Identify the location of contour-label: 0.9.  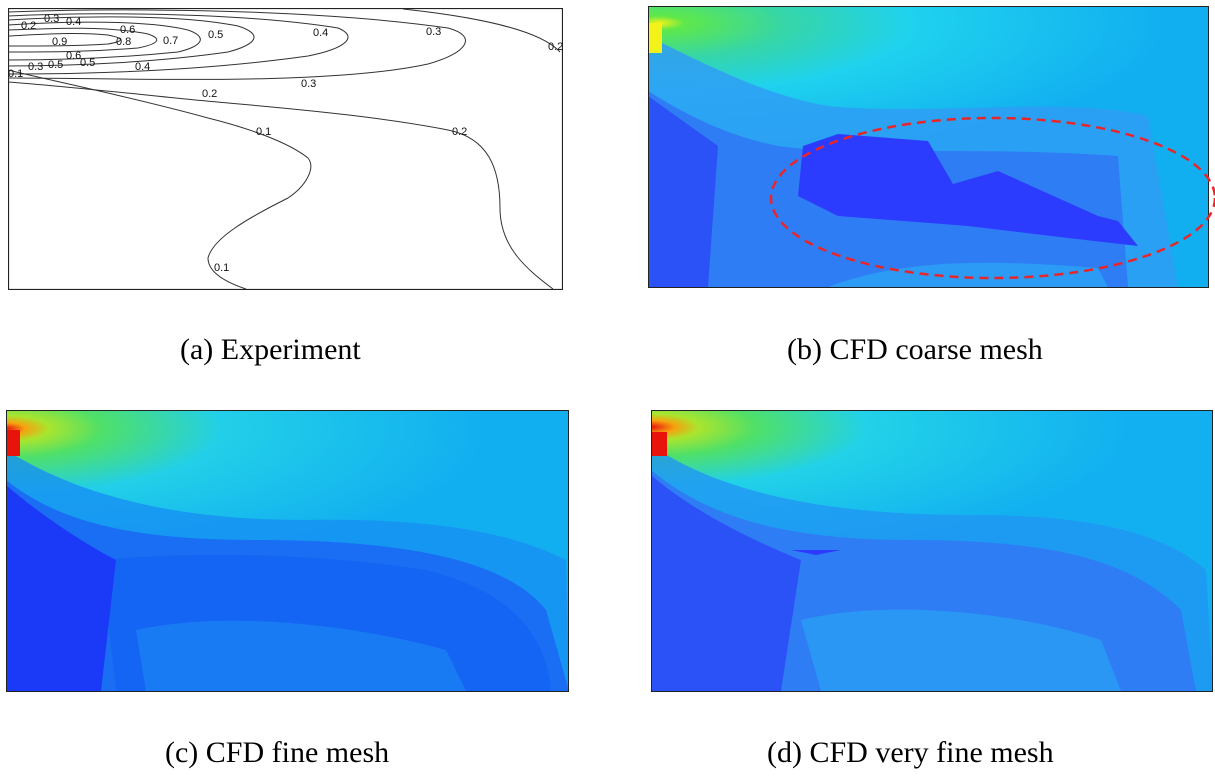
(59, 42).